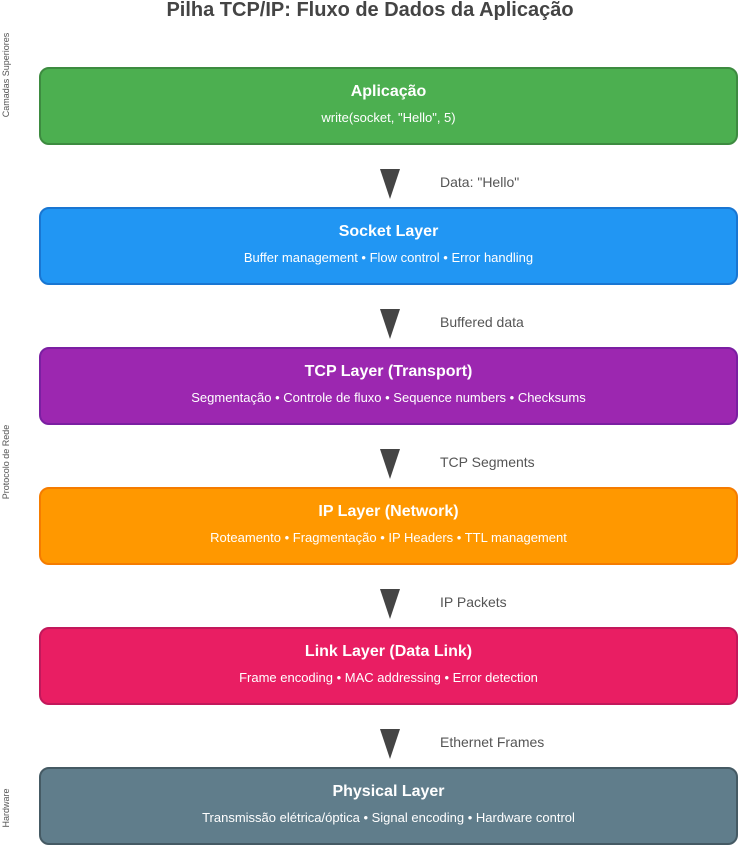  What do you see at coordinates (482, 322) in the screenshot?
I see `flow-label-buffered-data: Buffered data` at bounding box center [482, 322].